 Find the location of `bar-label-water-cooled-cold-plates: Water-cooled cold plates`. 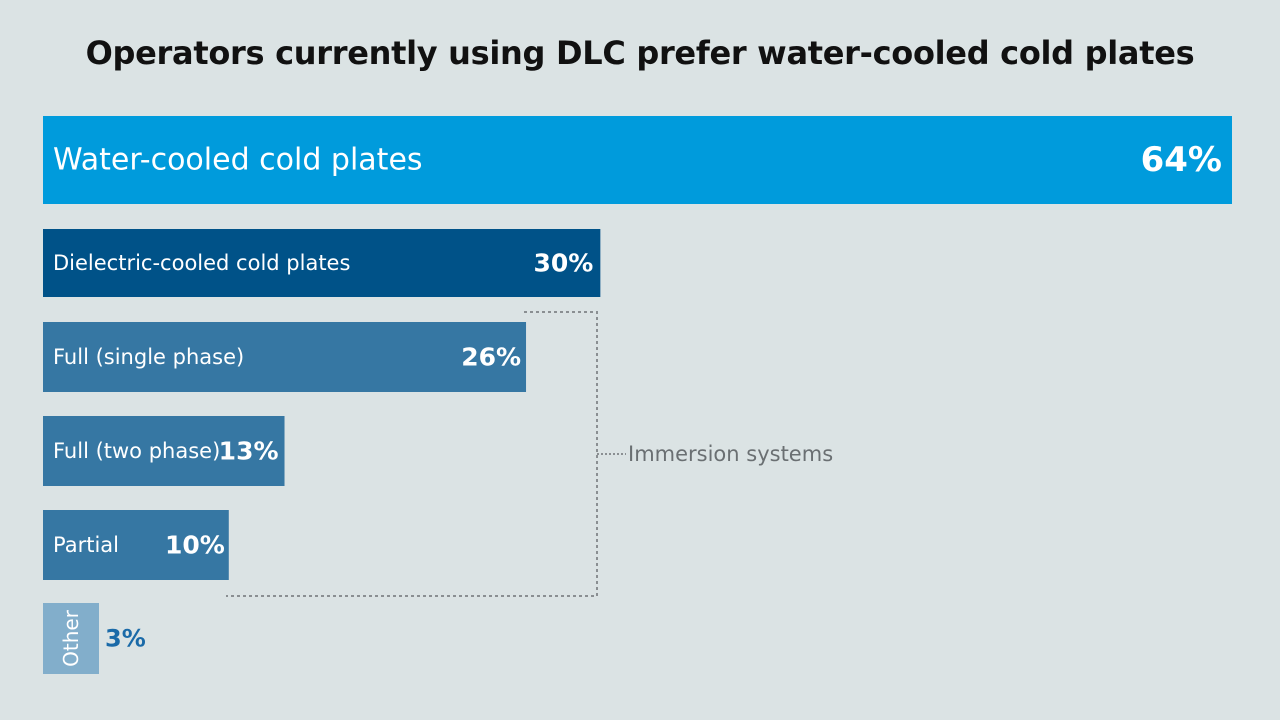

bar-label-water-cooled-cold-plates: Water-cooled cold plates is located at coordinates (238, 160).